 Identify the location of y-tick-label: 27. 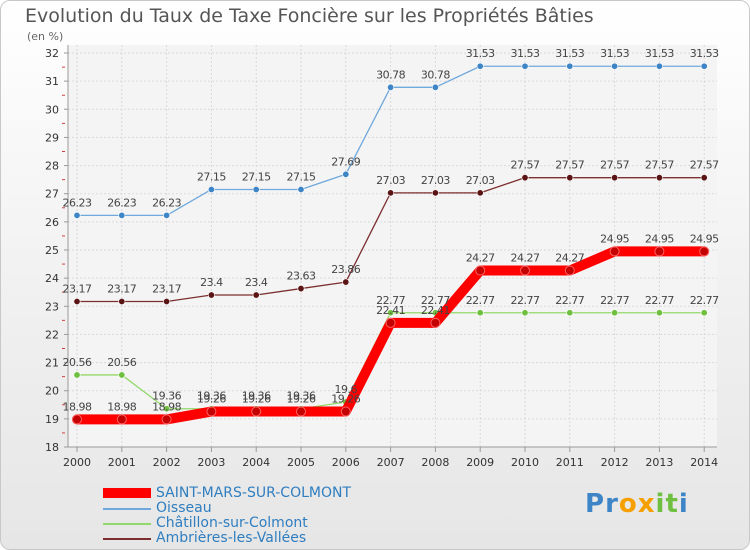
(52, 194).